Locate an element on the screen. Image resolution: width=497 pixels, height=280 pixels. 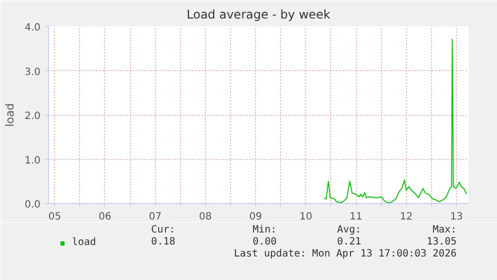
x-tick-label: 06 is located at coordinates (105, 217).